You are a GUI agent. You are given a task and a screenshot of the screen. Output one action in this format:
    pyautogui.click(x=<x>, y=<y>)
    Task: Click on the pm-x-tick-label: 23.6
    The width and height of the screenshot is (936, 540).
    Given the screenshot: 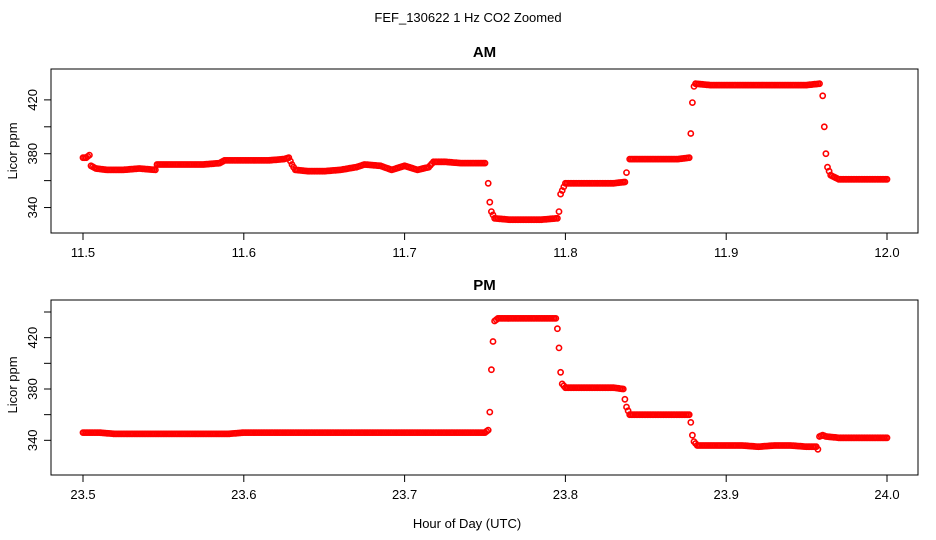 What is the action you would take?
    pyautogui.click(x=243, y=494)
    